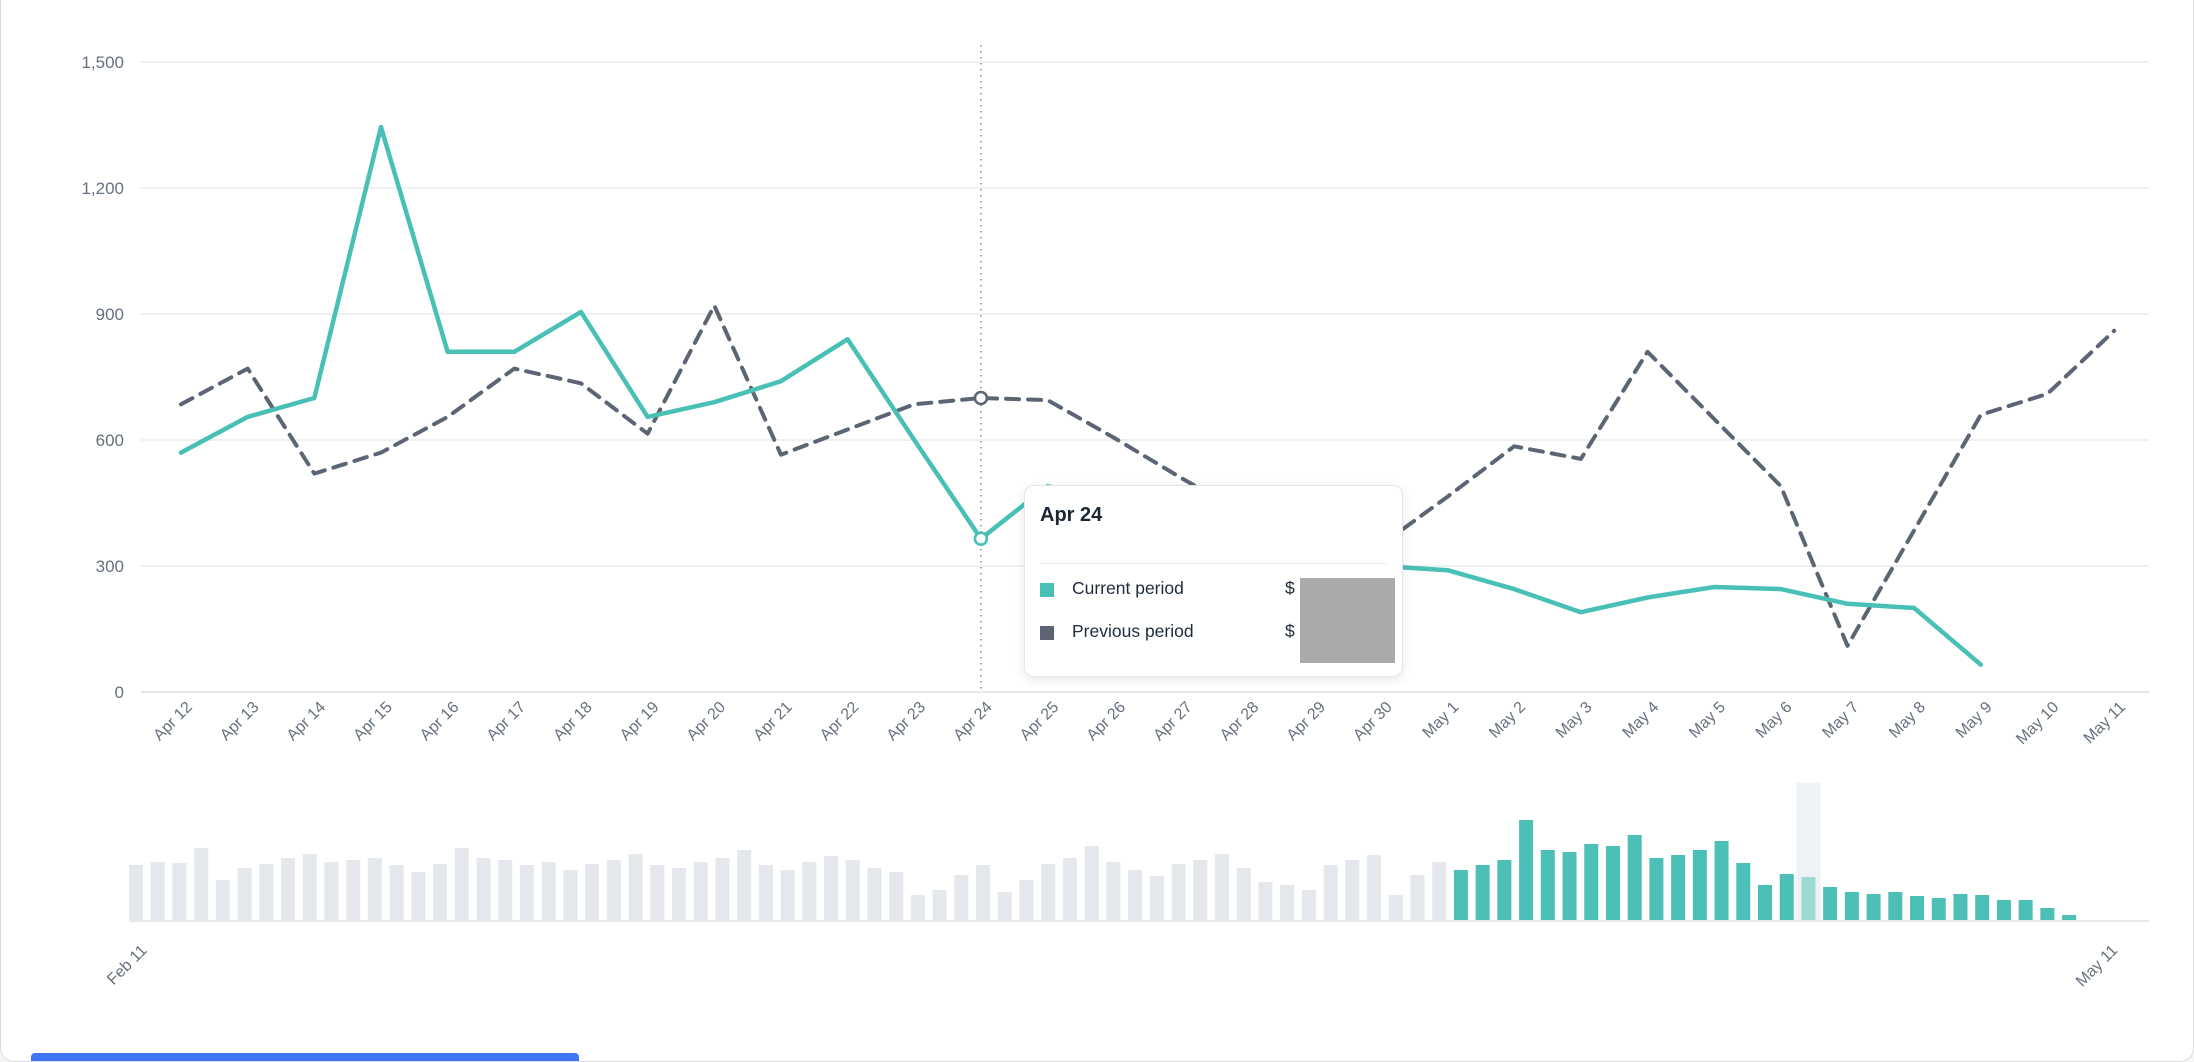 This screenshot has width=2194, height=1062. What do you see at coordinates (1139, 852) in the screenshot?
I see `date-range-navigator` at bounding box center [1139, 852].